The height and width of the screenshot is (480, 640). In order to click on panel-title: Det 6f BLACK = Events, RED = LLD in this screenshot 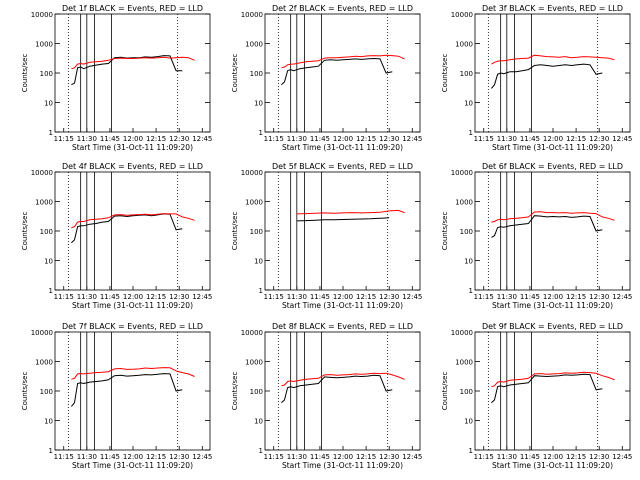, I will do `click(552, 166)`.